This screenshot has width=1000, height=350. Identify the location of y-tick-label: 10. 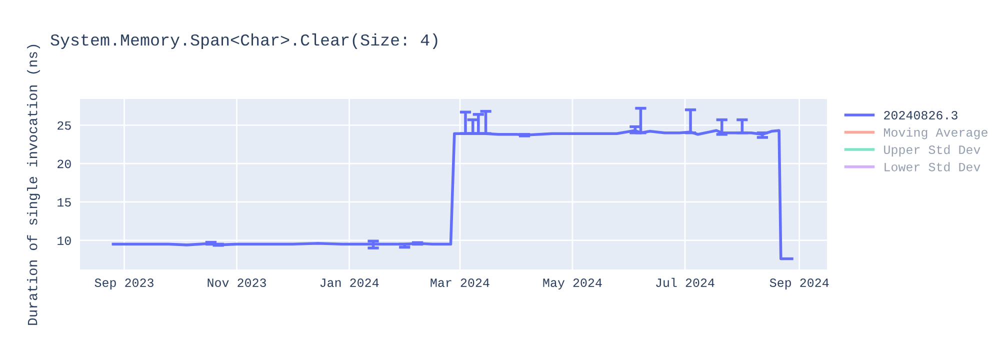
(64, 240).